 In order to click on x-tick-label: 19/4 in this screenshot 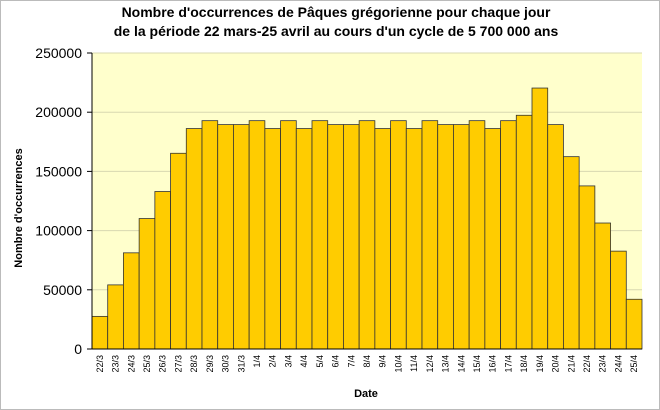, I will do `click(540, 364)`.